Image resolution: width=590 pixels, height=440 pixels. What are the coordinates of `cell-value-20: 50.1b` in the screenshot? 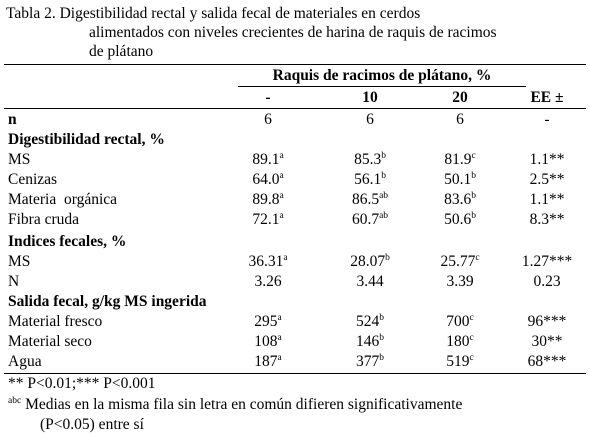 It's located at (460, 179).